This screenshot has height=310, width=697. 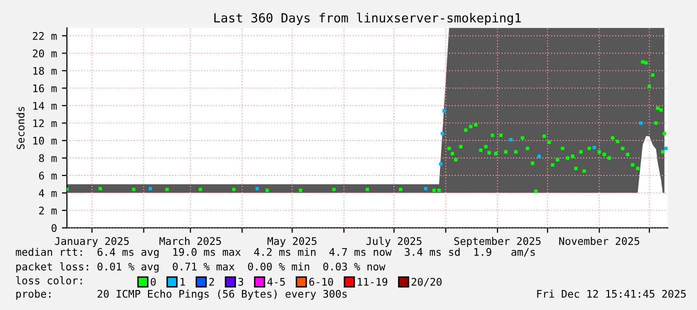 What do you see at coordinates (497, 242) in the screenshot?
I see `x-tick-label: September 2025` at bounding box center [497, 242].